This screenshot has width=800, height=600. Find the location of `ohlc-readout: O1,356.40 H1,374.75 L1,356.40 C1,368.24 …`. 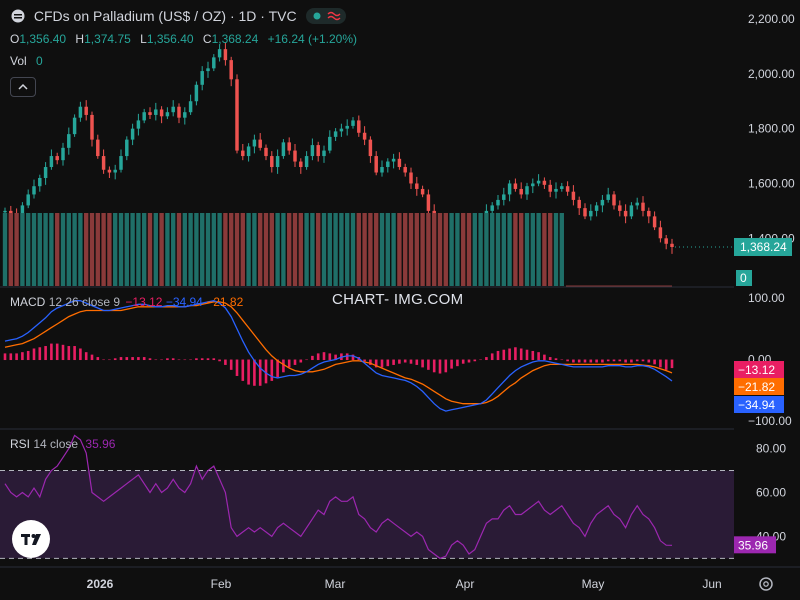

ohlc-readout: O1,356.40 H1,374.75 L1,356.40 C1,368.24 … is located at coordinates (186, 39).